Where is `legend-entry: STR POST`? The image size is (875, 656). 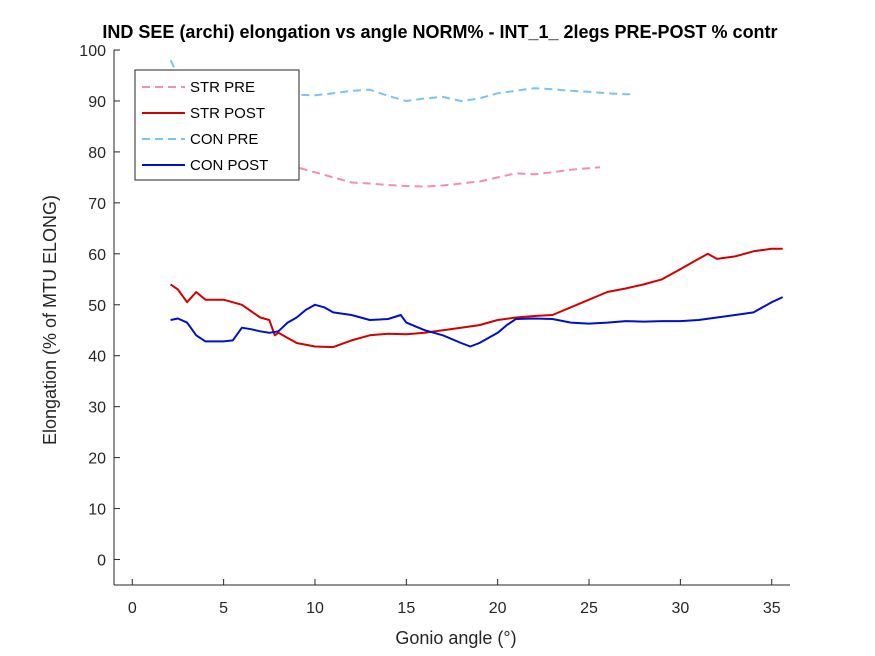 legend-entry: STR POST is located at coordinates (227, 113).